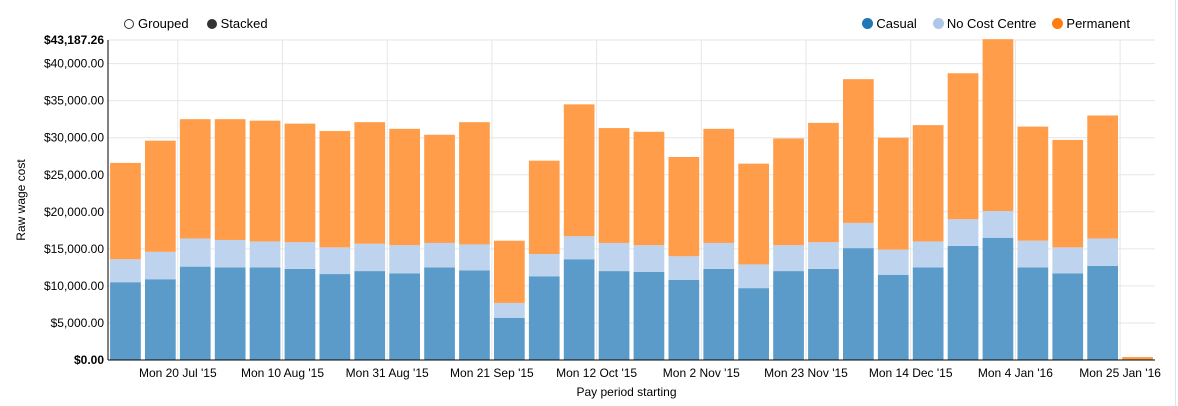 The image size is (1178, 406). I want to click on y-tick-label: $15,000.00, so click(74, 249).